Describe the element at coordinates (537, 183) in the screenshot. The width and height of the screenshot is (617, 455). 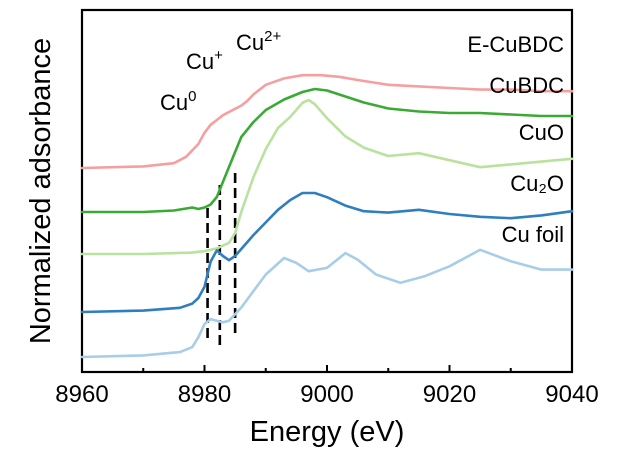
I see `series-label: Cu₂O` at that location.